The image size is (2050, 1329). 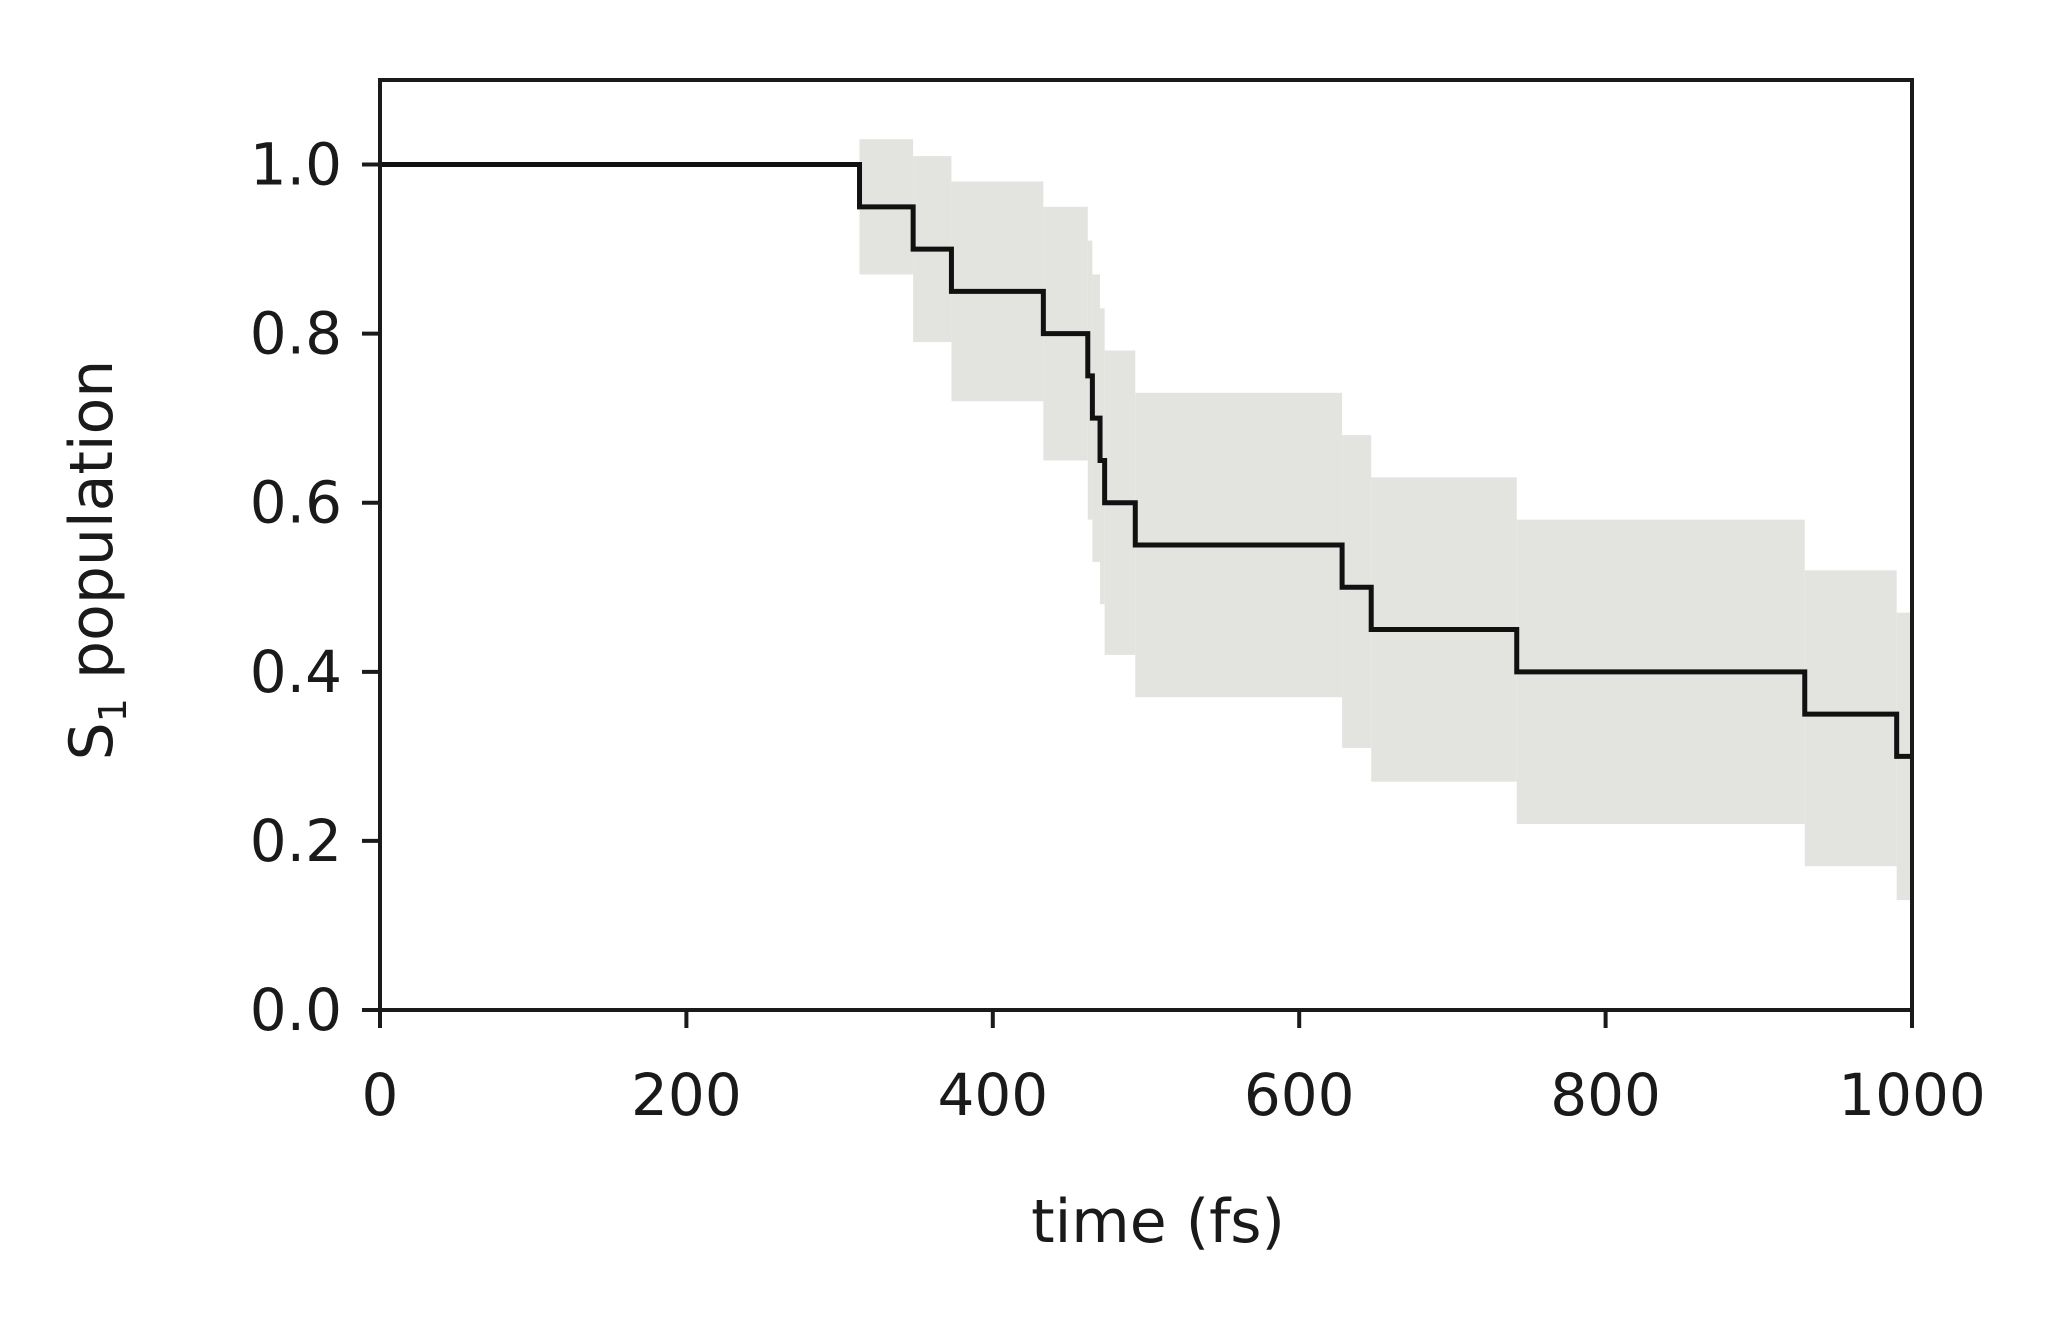 I want to click on y-axis-title-rest: population, so click(x=92, y=529).